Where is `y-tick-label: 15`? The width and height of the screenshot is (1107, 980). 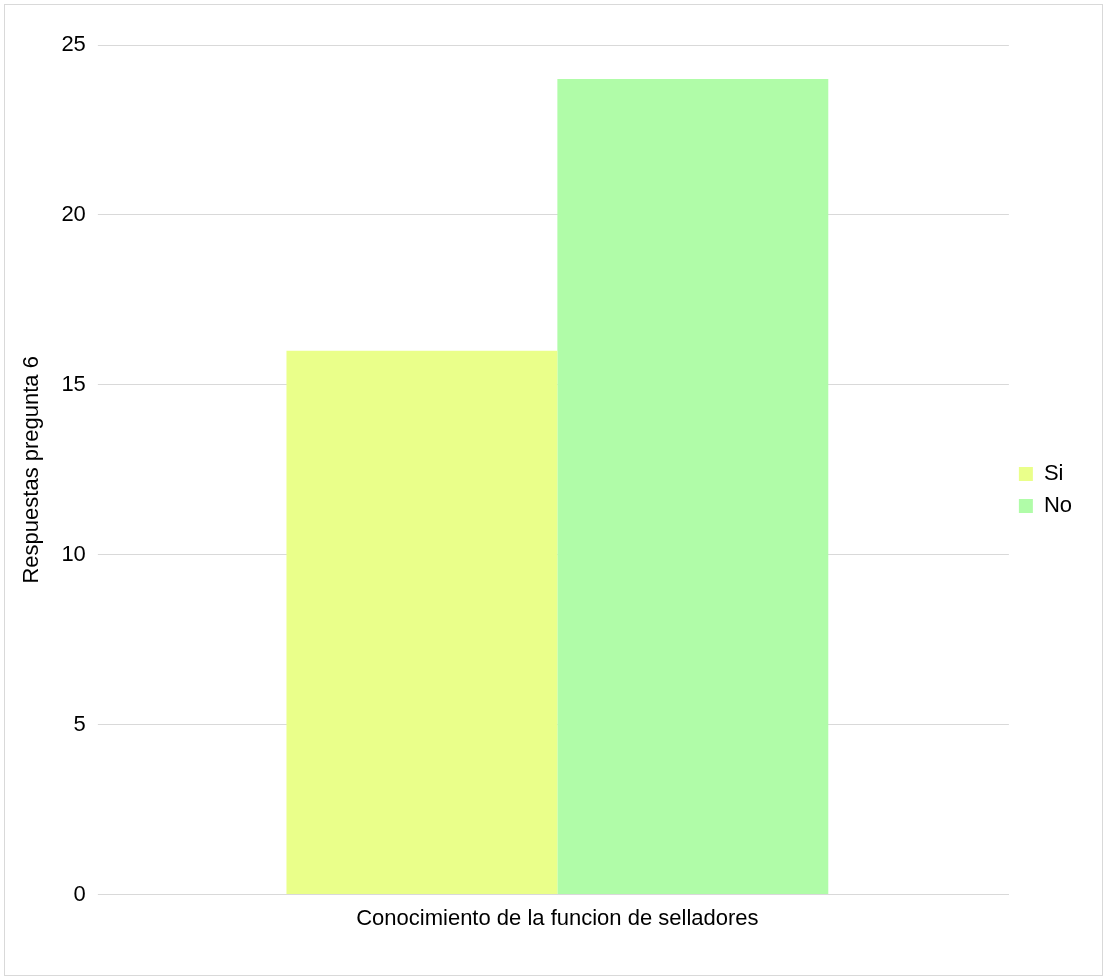 y-tick-label: 15 is located at coordinates (73, 383).